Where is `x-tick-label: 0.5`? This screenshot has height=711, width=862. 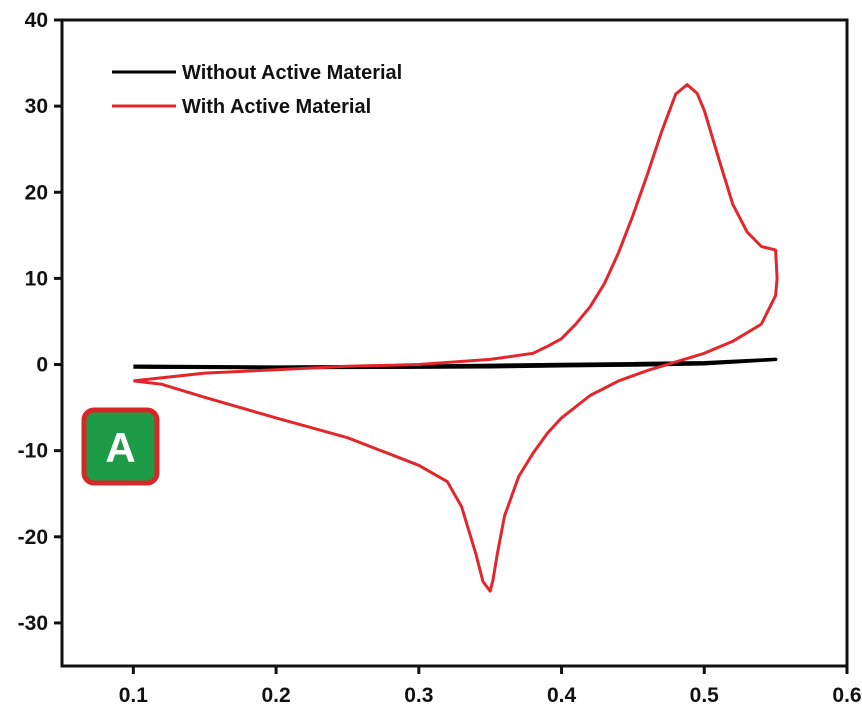
x-tick-label: 0.5 is located at coordinates (705, 695).